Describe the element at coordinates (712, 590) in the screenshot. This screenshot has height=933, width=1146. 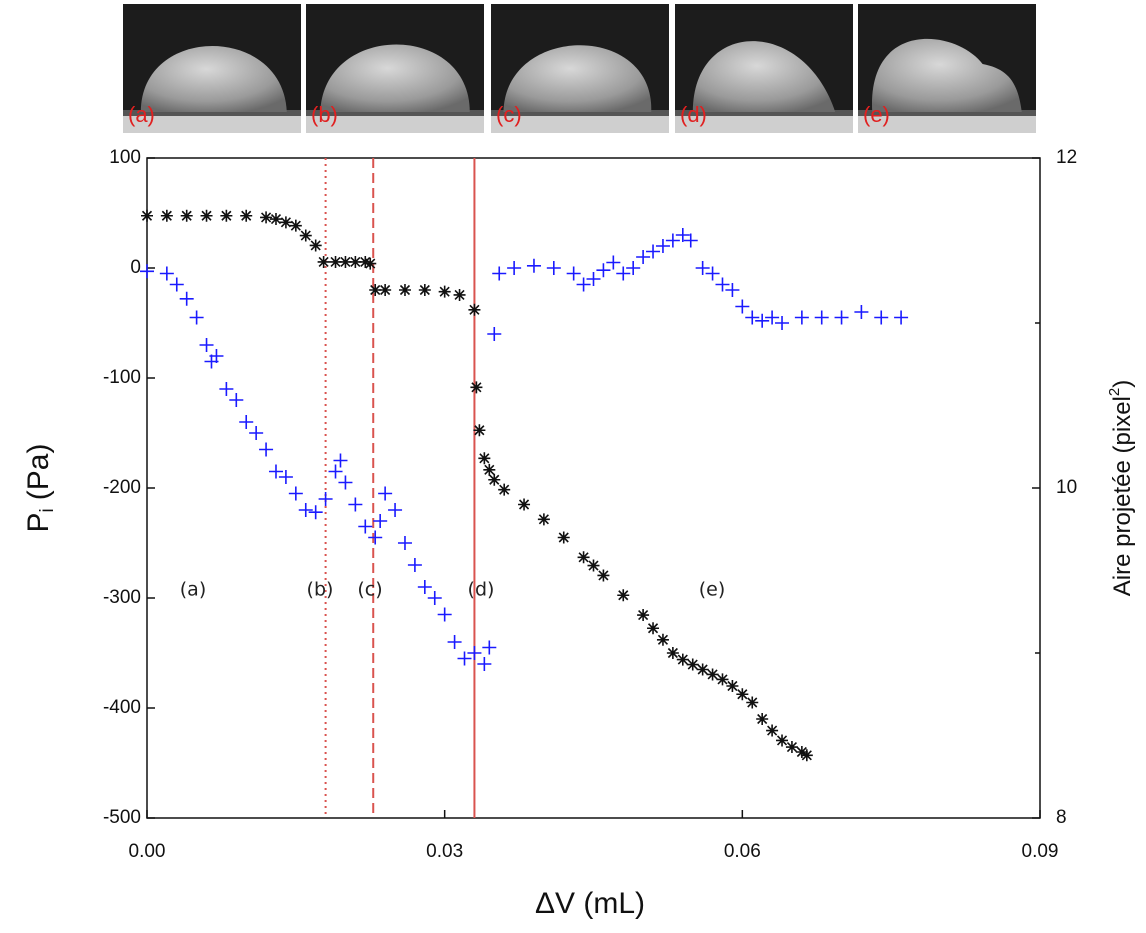
I see `annotation: (e)` at that location.